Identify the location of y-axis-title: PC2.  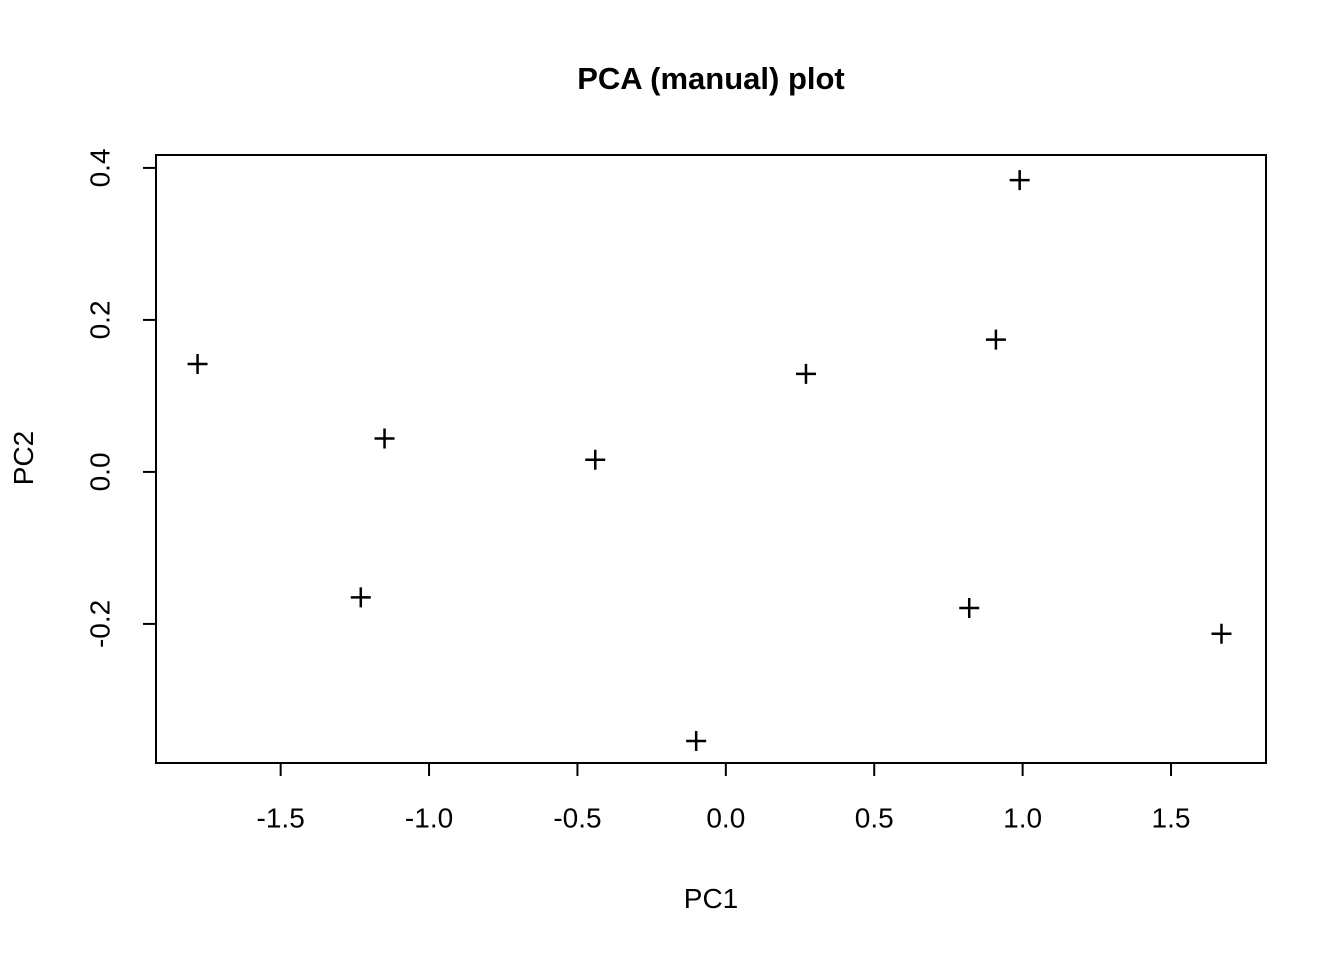
(23, 458).